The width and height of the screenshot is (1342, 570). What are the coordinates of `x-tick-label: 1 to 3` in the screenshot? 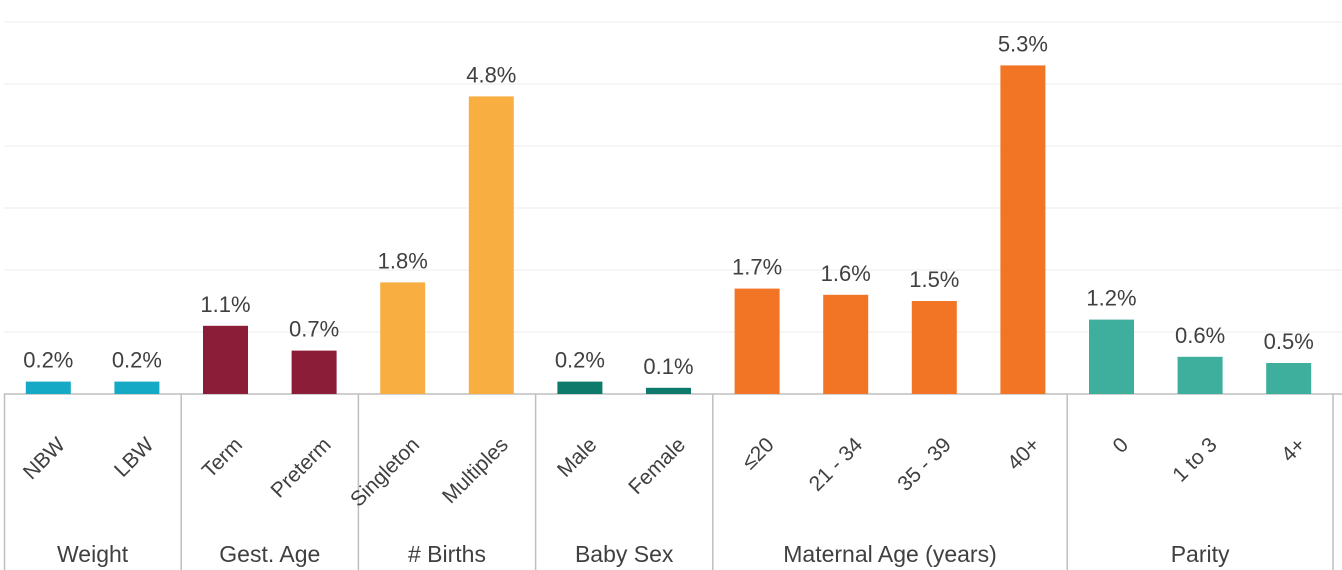 It's located at (1194, 459).